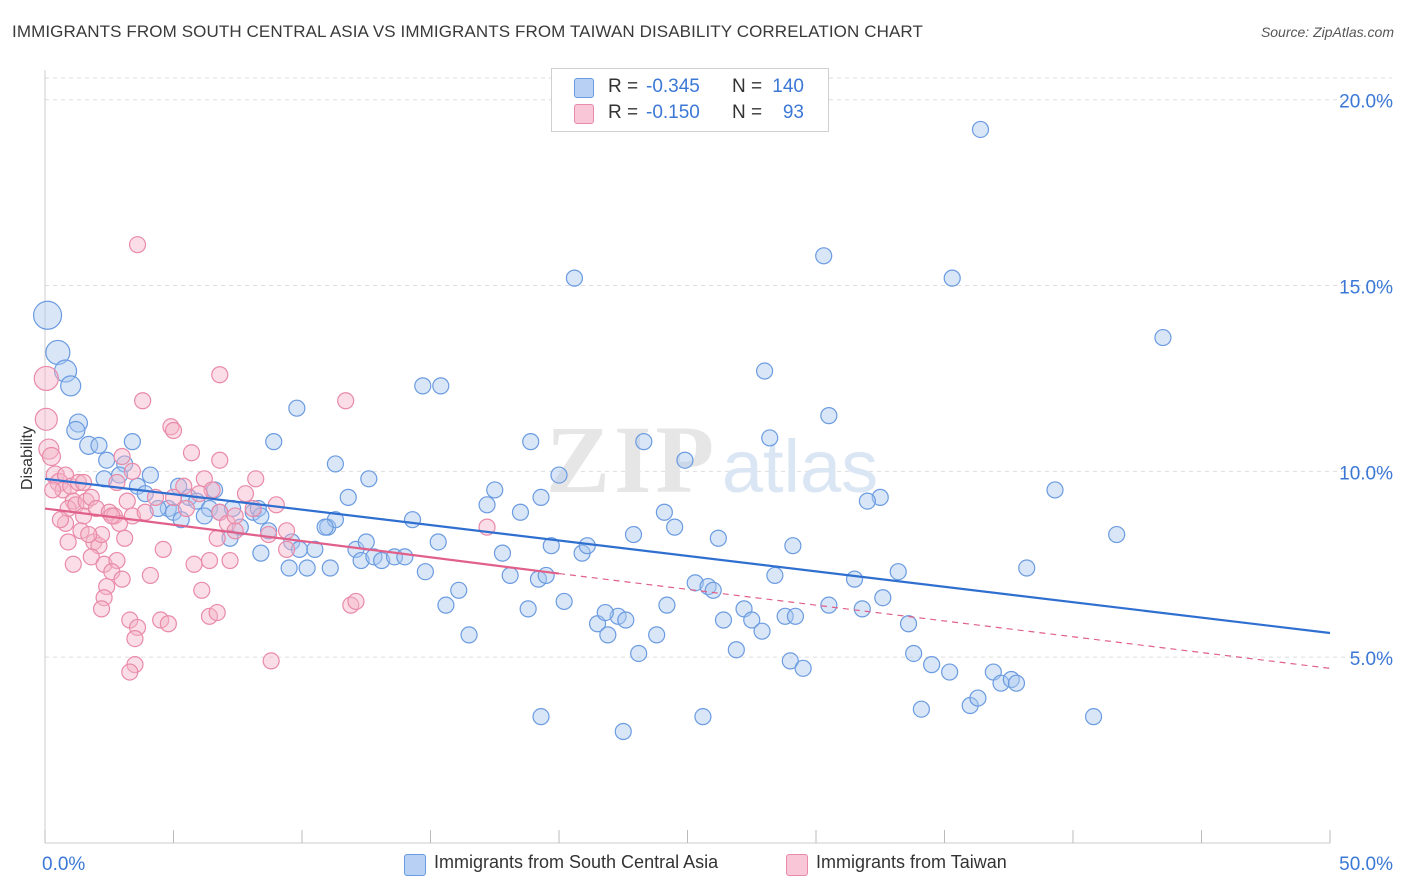  What do you see at coordinates (673, 86) in the screenshot?
I see `r-value: -0.345` at bounding box center [673, 86].